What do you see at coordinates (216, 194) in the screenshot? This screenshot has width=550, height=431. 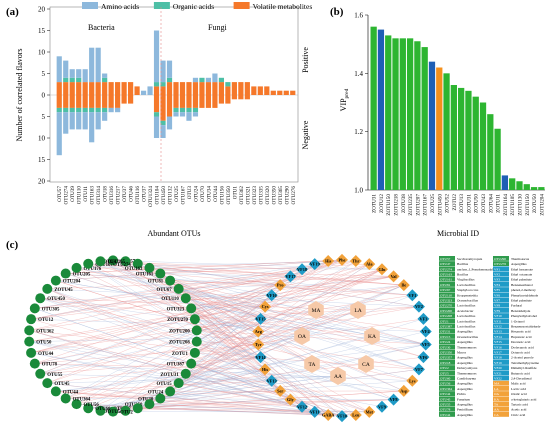 I see `x-tick-label: OTU44` at bounding box center [216, 194].